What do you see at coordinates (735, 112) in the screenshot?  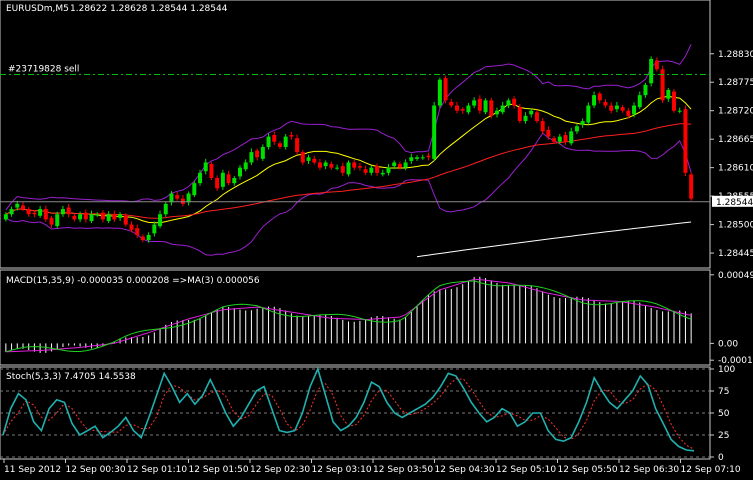 I see `price-tick-label: 1.28720` at bounding box center [735, 112].